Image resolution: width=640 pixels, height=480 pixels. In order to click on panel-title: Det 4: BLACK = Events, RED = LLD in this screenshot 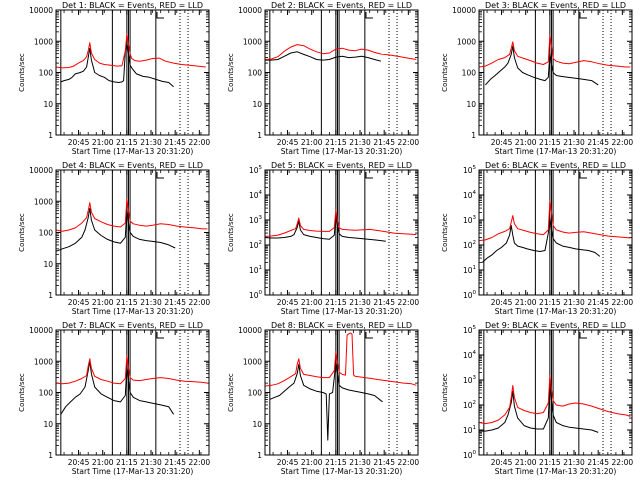, I will do `click(132, 165)`.